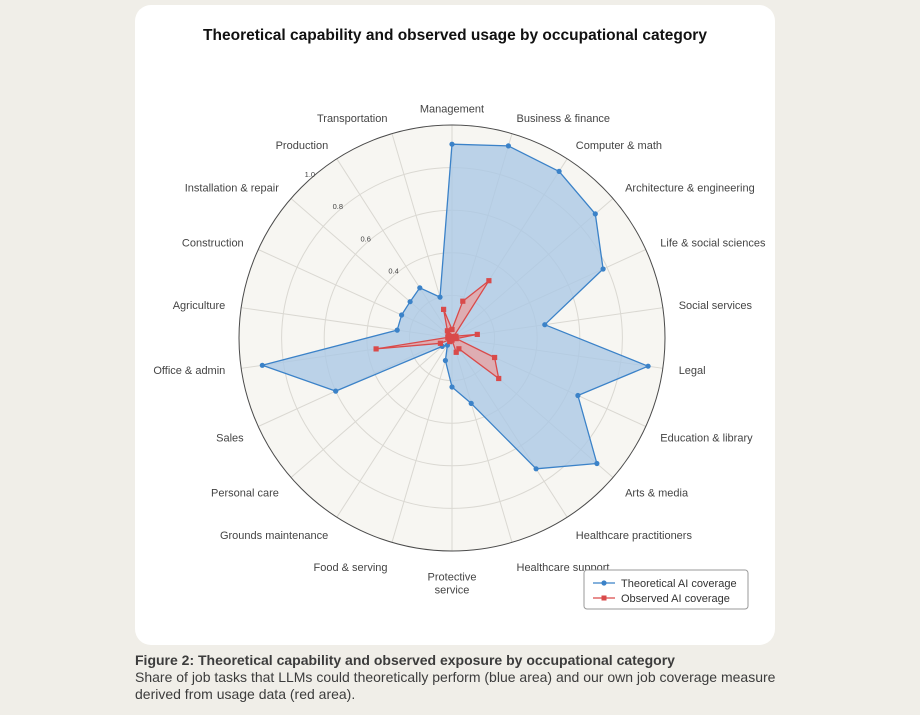 The height and width of the screenshot is (715, 920). What do you see at coordinates (352, 119) in the screenshot?
I see `category-label: Transportation` at bounding box center [352, 119].